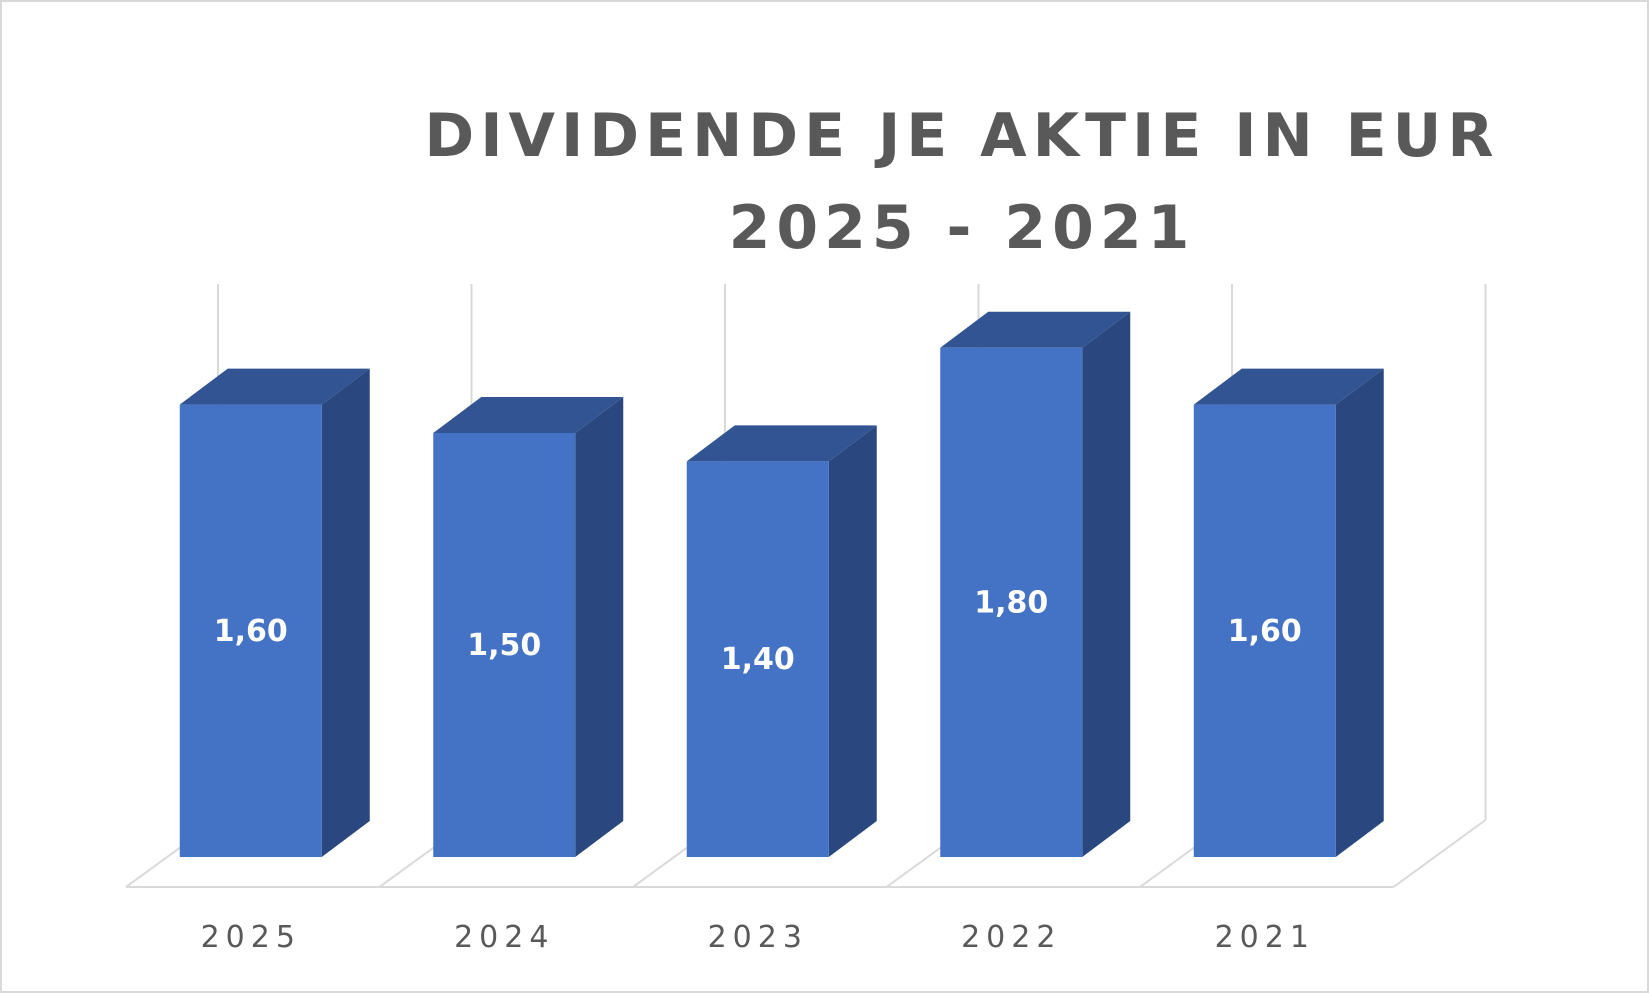 The image size is (1649, 993). I want to click on tick-label: 2022, so click(1011, 937).